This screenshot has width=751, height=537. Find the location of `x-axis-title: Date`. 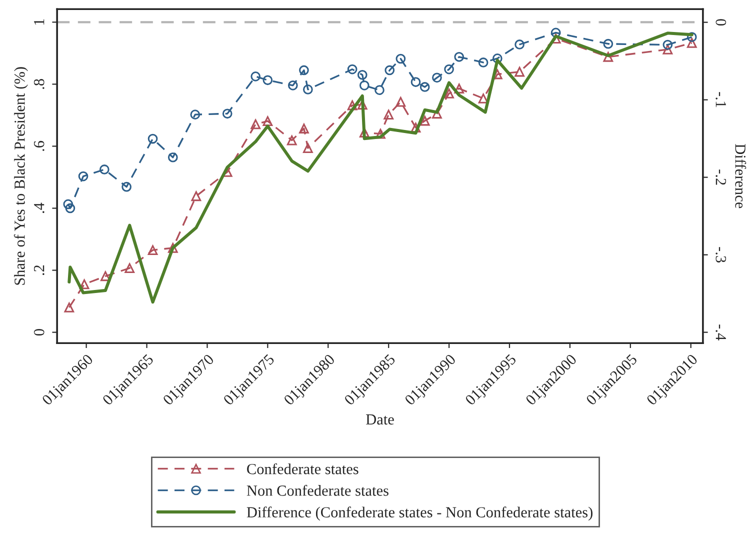

x-axis-title: Date is located at coordinates (380, 419).